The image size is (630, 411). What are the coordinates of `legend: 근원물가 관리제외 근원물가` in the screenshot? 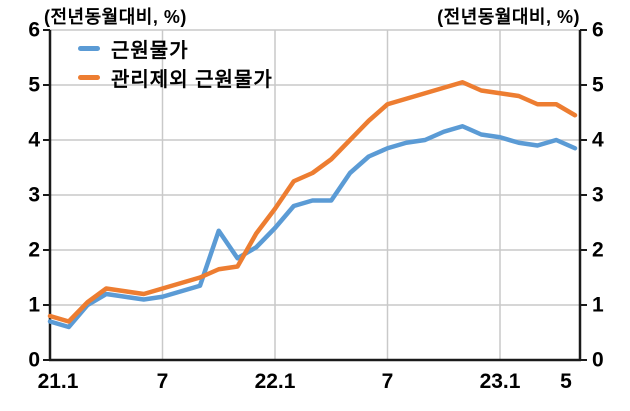 It's located at (175, 63).